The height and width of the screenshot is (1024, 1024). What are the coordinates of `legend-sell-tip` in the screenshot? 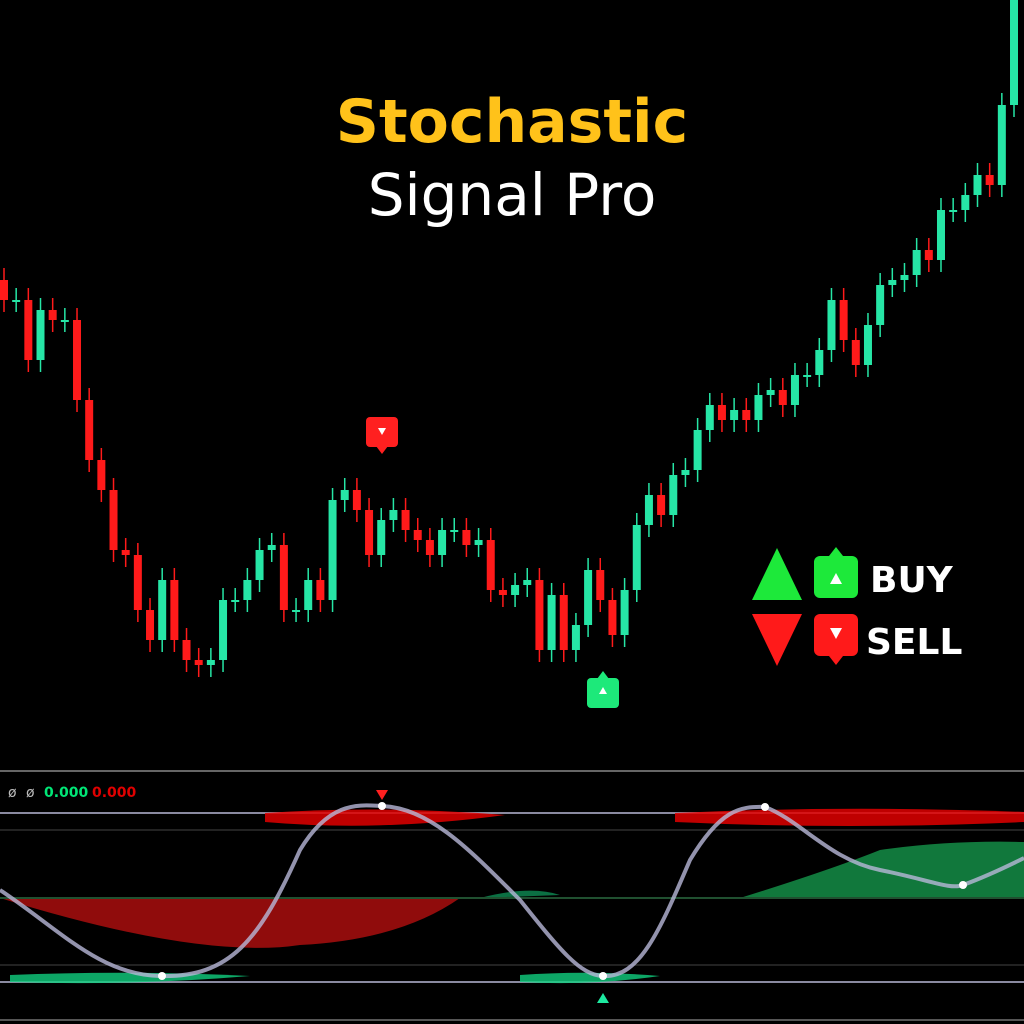 It's located at (836, 660).